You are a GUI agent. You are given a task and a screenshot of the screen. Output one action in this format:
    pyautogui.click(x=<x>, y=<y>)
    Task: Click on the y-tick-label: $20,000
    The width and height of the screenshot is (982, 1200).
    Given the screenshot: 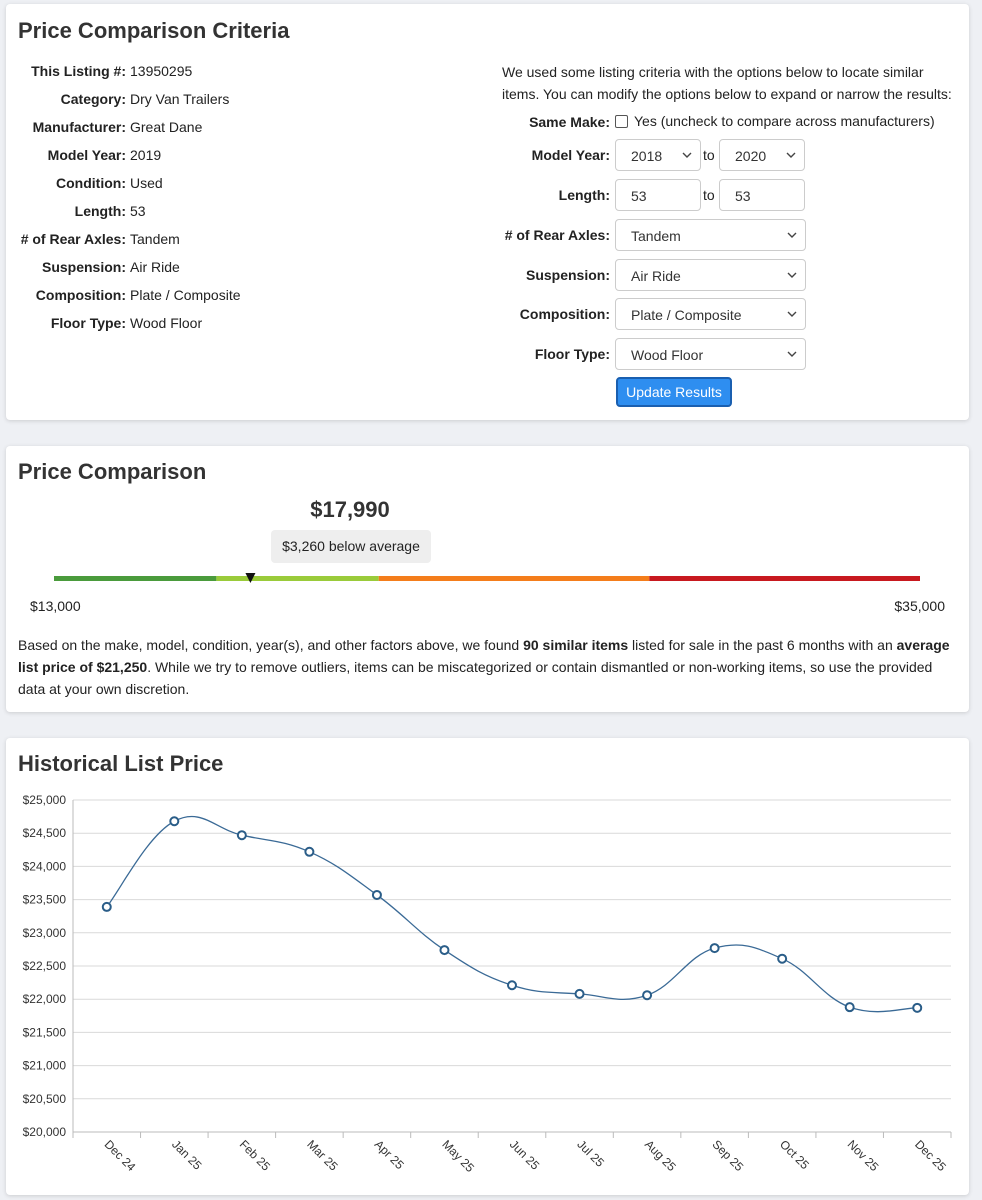 What is the action you would take?
    pyautogui.click(x=45, y=1132)
    